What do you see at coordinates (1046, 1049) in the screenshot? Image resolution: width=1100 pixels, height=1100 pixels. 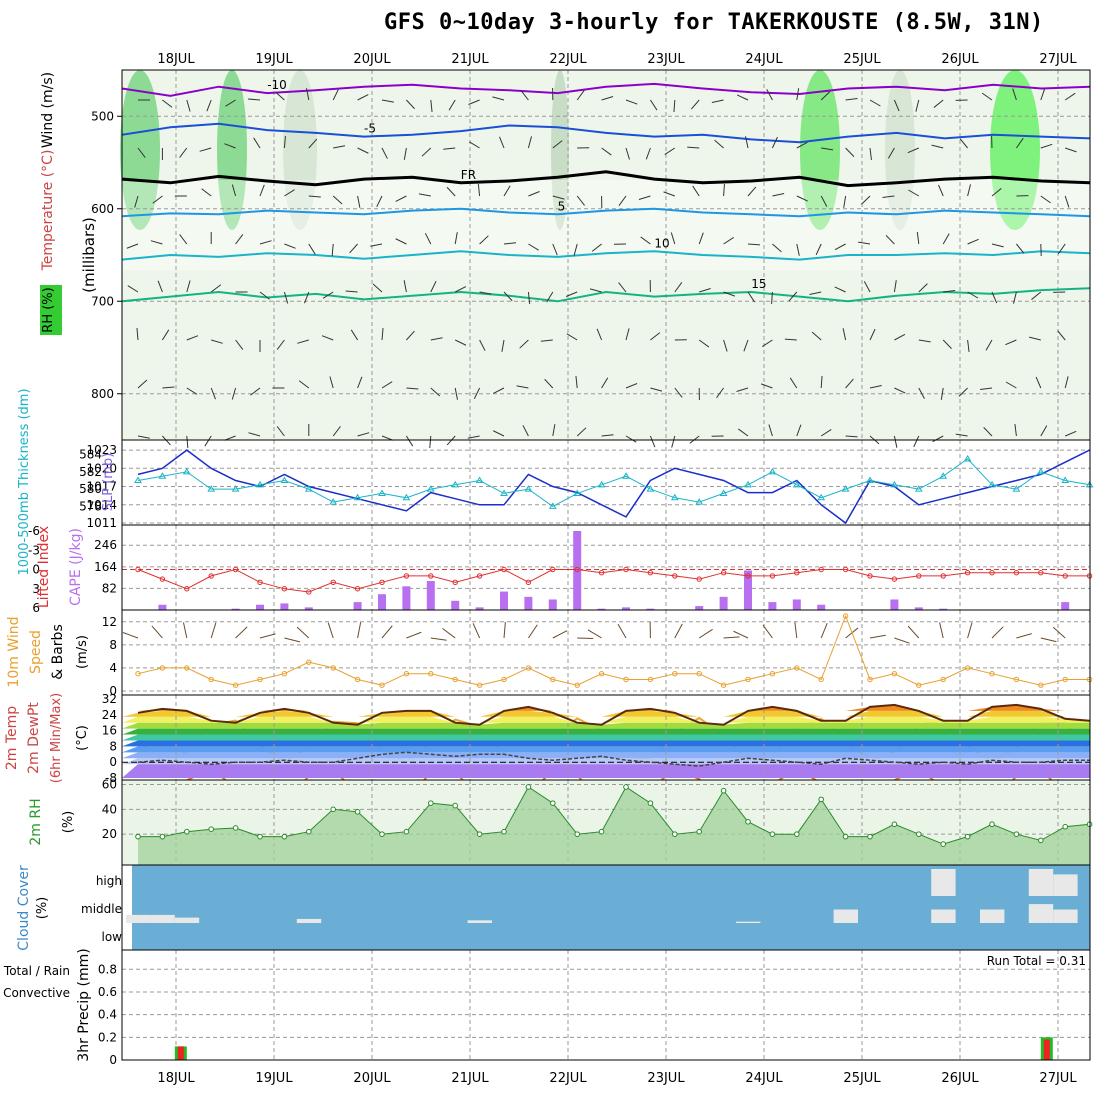 I see `precip-convective-bar` at bounding box center [1046, 1049].